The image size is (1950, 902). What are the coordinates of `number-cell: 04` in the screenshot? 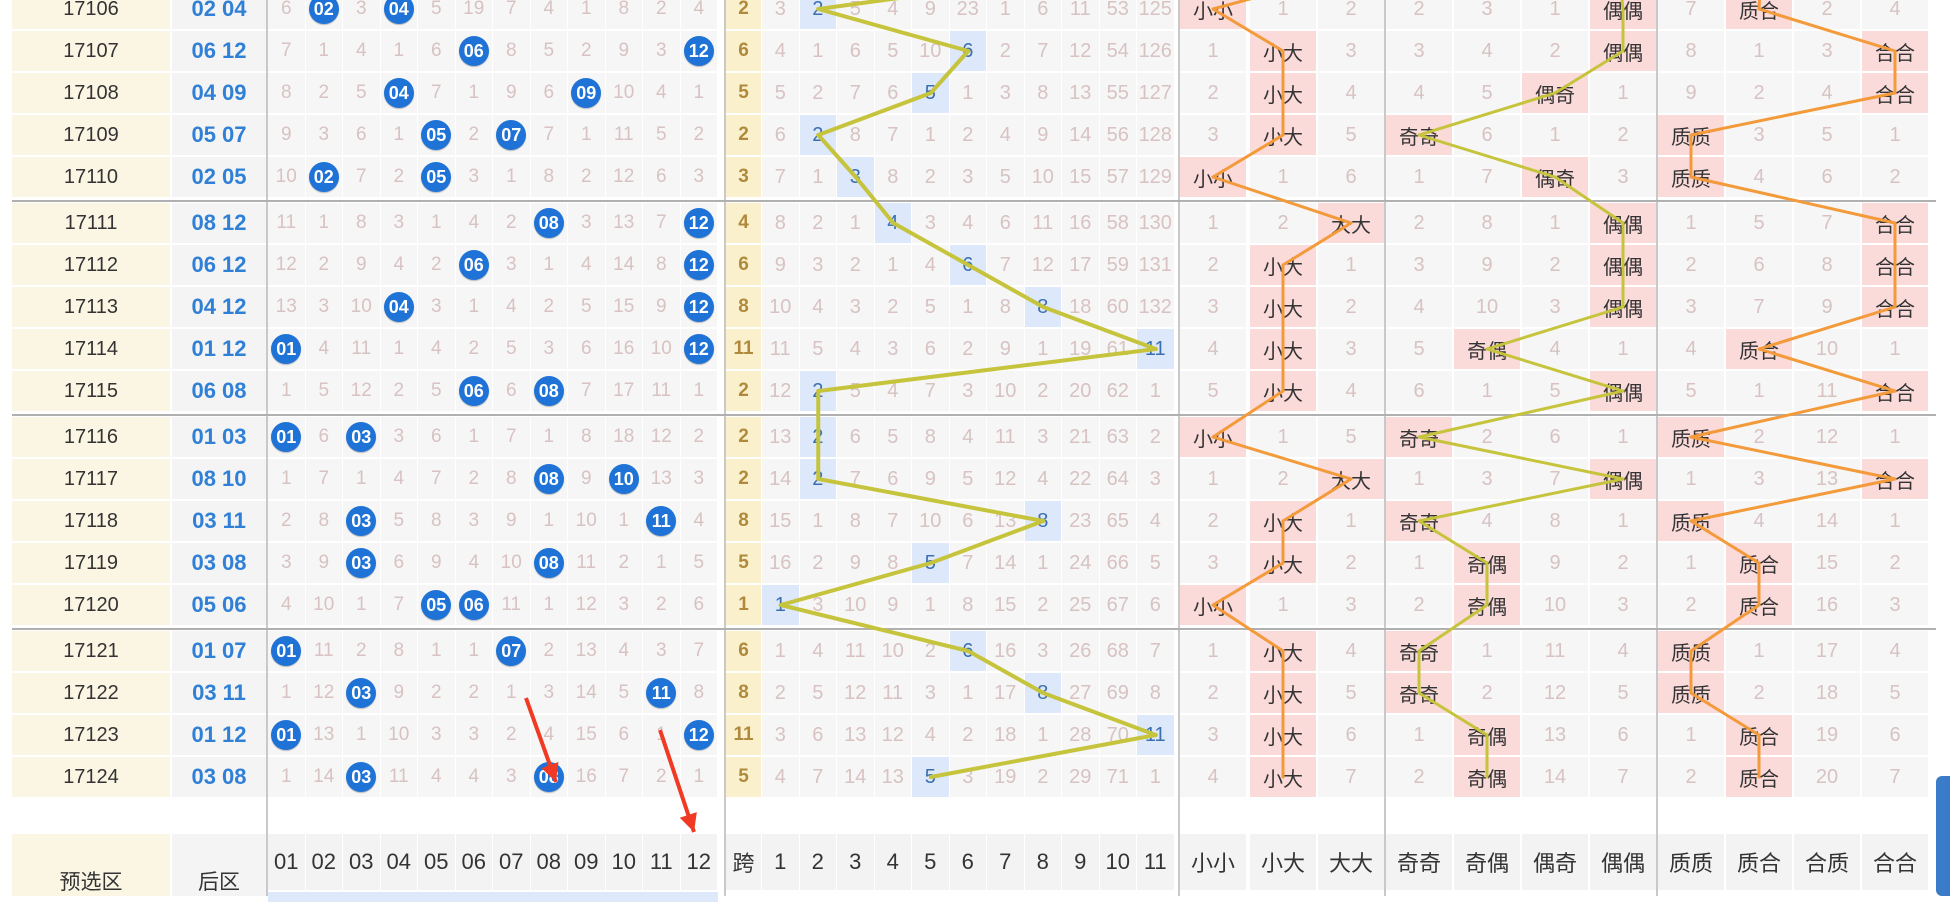 It's located at (398, 14).